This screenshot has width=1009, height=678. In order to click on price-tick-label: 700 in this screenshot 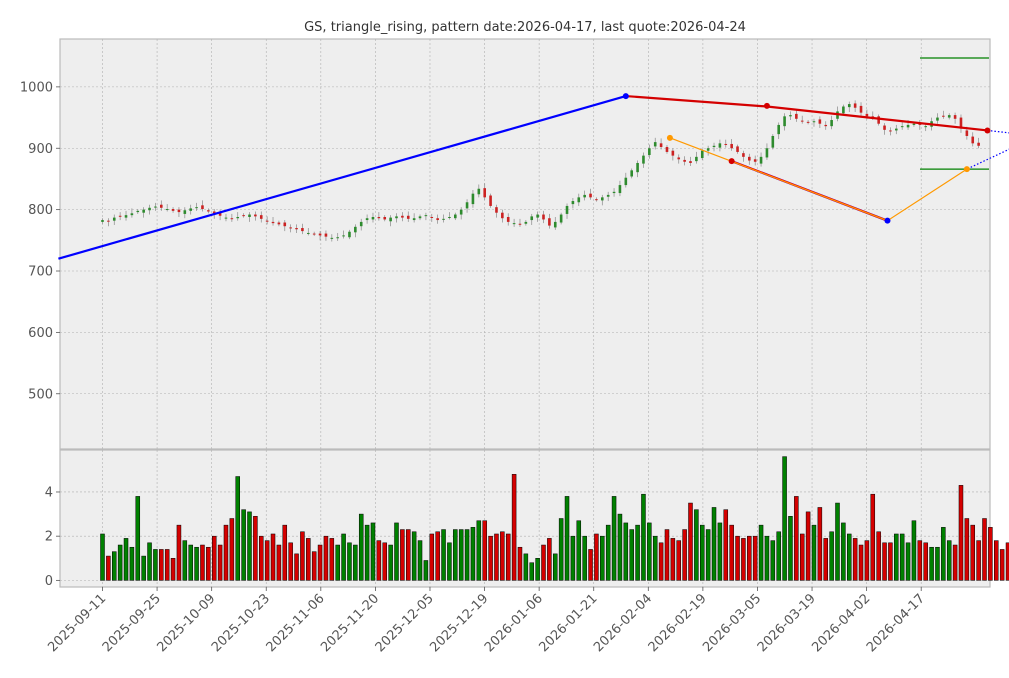, I will do `click(40, 272)`.